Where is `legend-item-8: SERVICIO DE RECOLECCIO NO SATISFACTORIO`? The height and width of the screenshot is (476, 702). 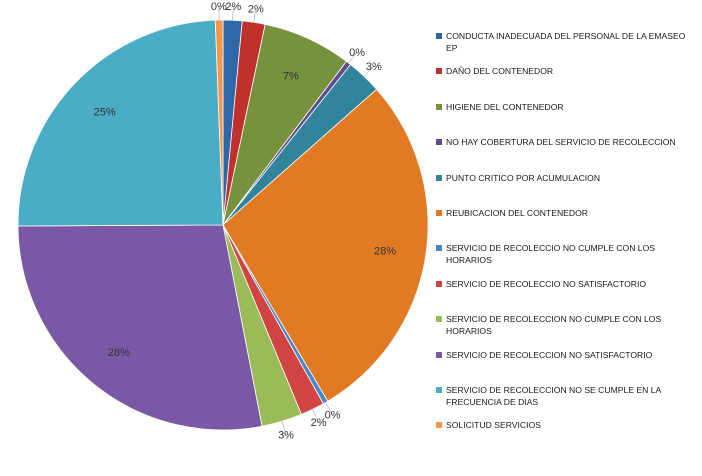 legend-item-8: SERVICIO DE RECOLECCIO NO SATISFACTORIO is located at coordinates (567, 295).